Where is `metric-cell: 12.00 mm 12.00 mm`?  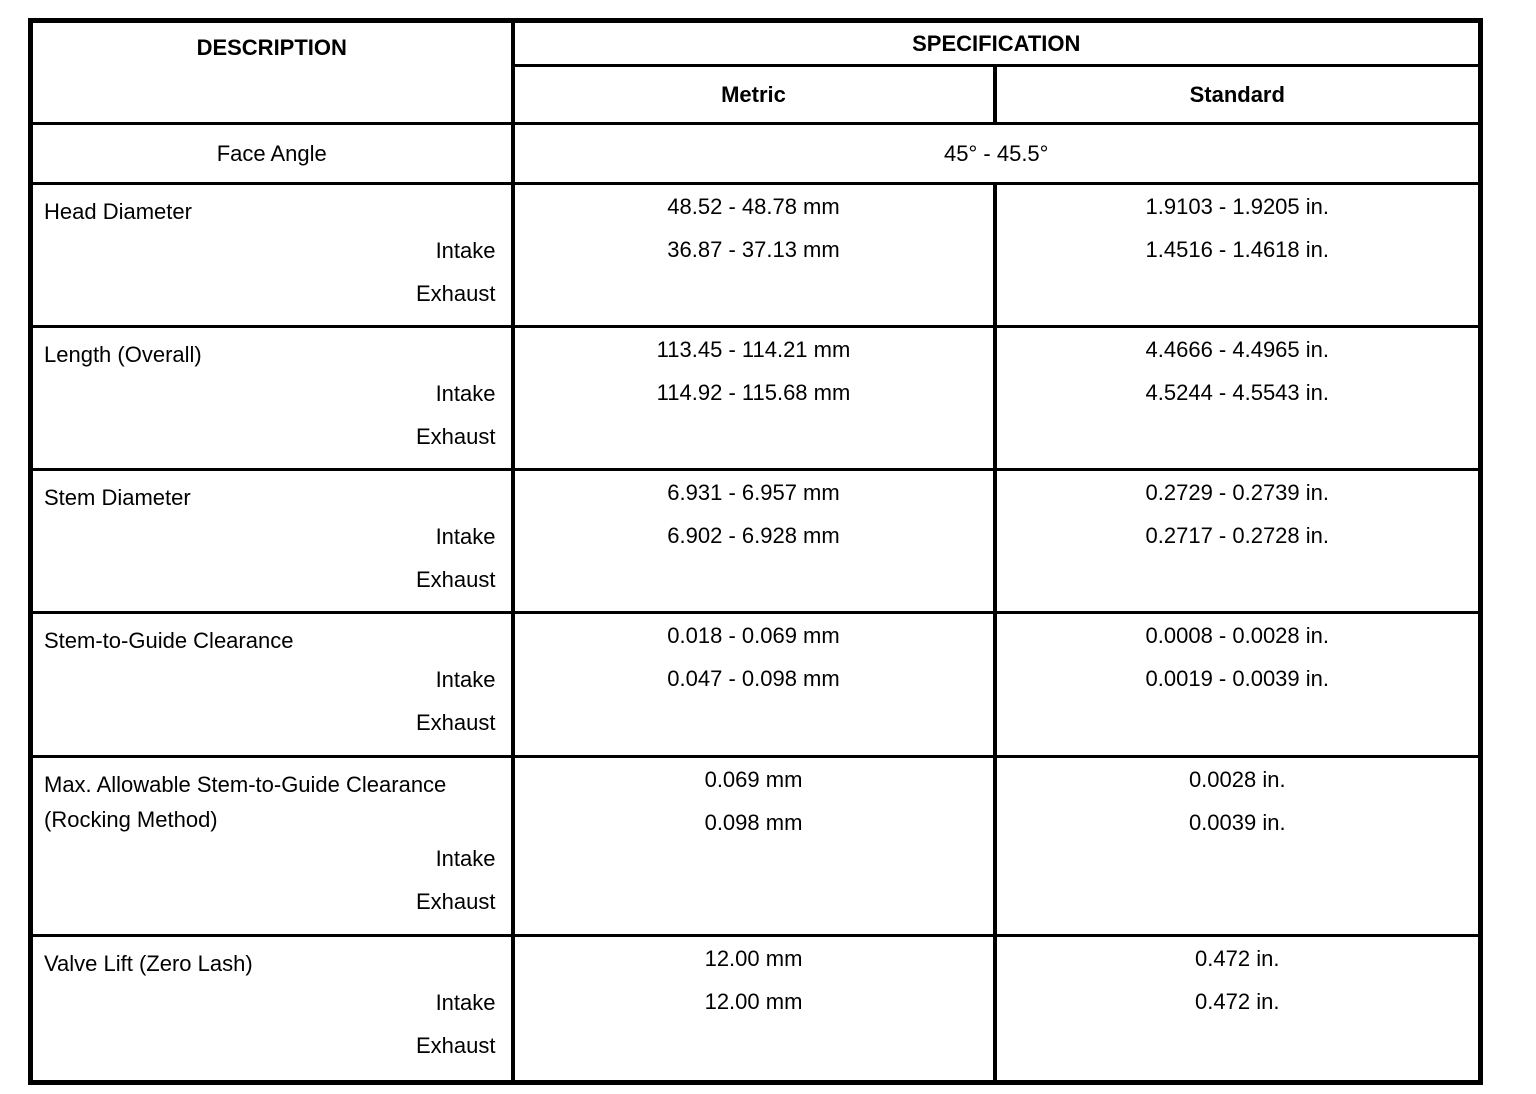 metric-cell: 12.00 mm 12.00 mm is located at coordinates (753, 1009).